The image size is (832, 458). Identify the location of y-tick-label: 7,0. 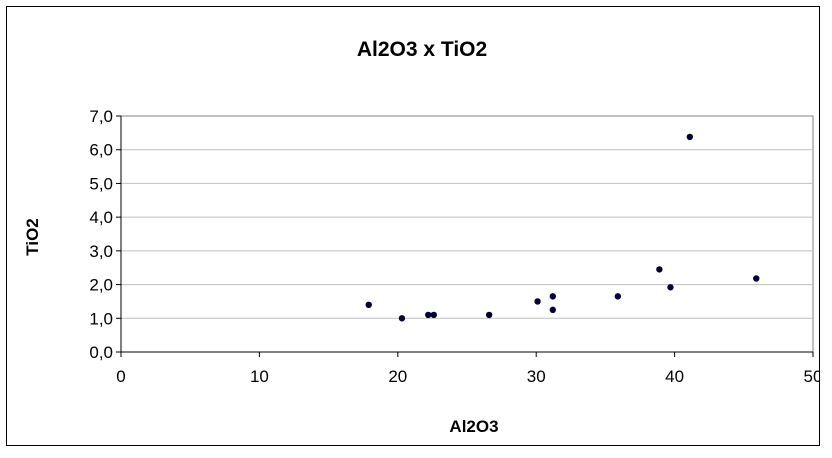
(101, 116).